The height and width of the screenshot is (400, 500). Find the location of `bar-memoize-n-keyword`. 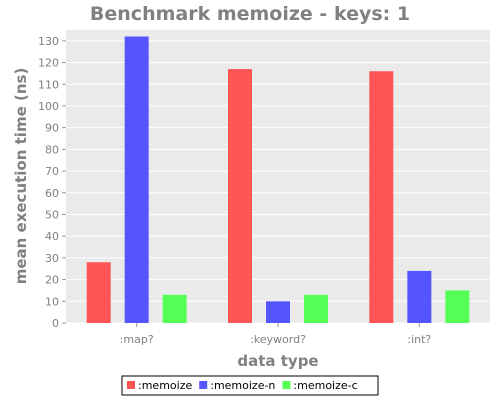

bar-memoize-n-keyword is located at coordinates (278, 312).